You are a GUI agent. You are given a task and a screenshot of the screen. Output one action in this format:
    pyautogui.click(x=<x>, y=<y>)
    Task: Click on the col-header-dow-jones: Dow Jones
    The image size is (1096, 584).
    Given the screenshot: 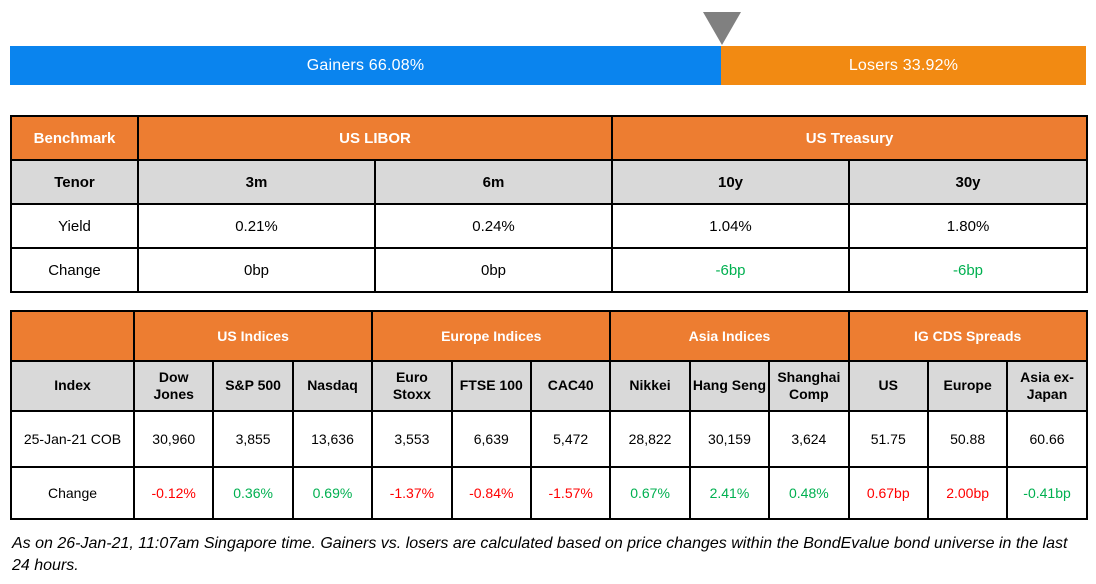 What is the action you would take?
    pyautogui.click(x=173, y=386)
    